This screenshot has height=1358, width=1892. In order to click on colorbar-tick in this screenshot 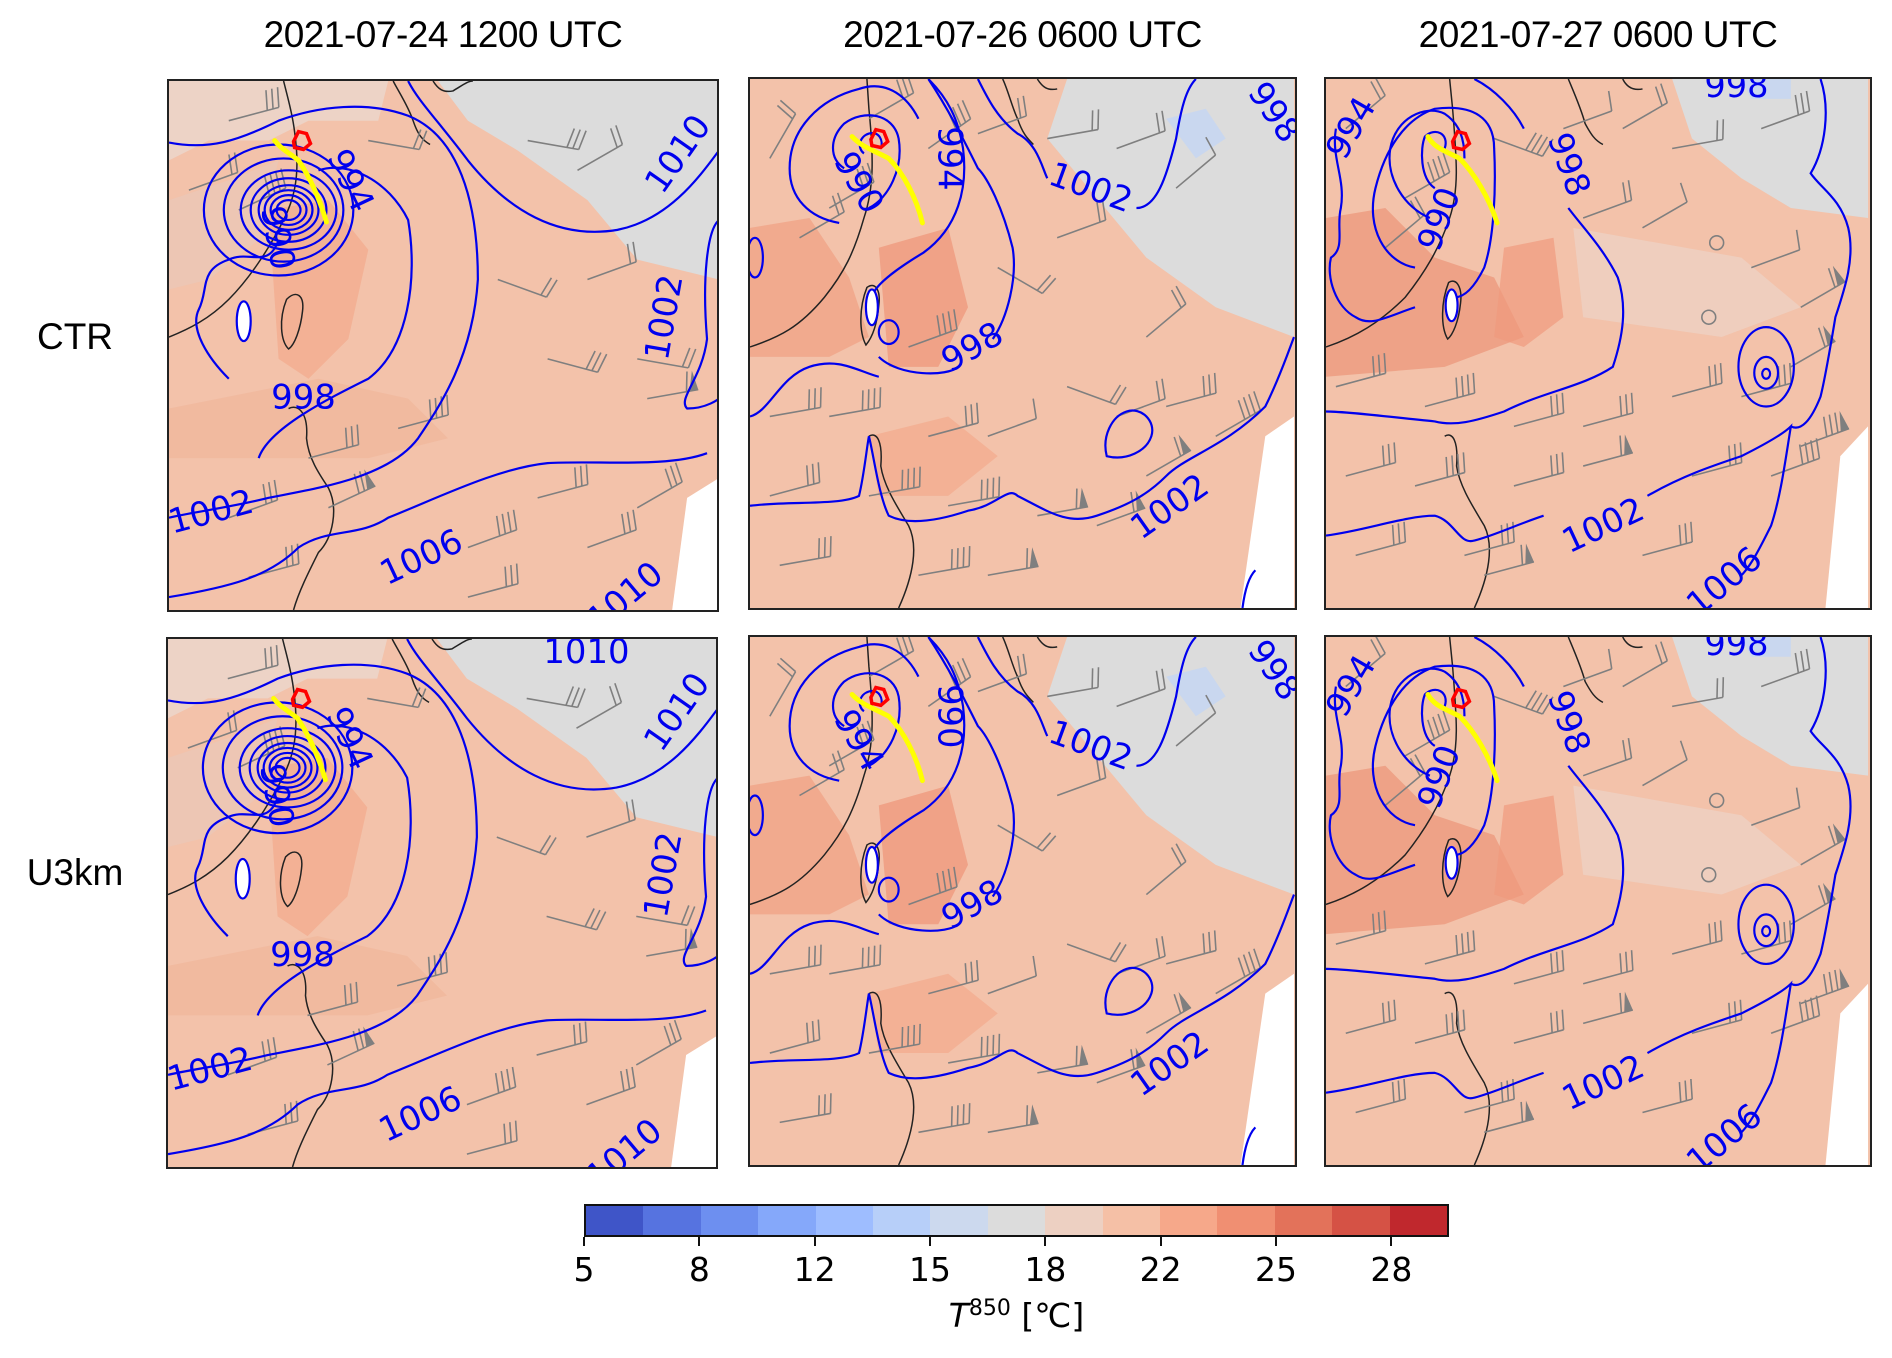, I will do `click(1160, 1241)`.